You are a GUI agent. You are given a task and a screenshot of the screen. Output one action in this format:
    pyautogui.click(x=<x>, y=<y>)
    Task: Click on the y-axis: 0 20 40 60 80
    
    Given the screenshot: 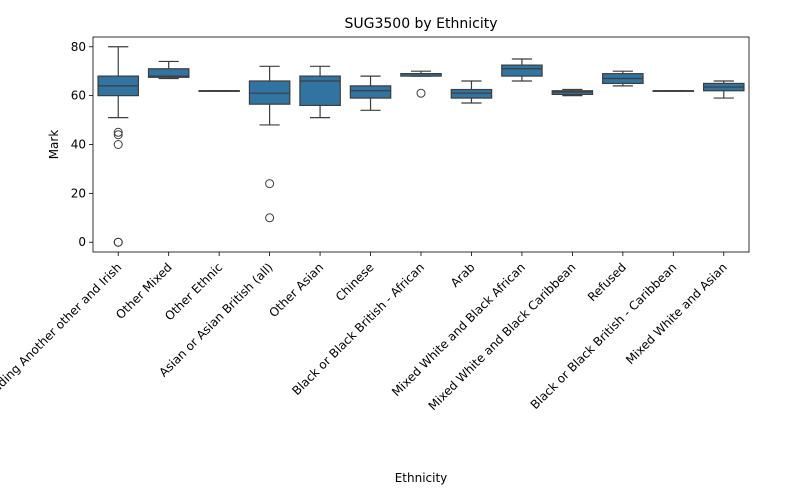 What is the action you would take?
    pyautogui.click(x=82, y=144)
    